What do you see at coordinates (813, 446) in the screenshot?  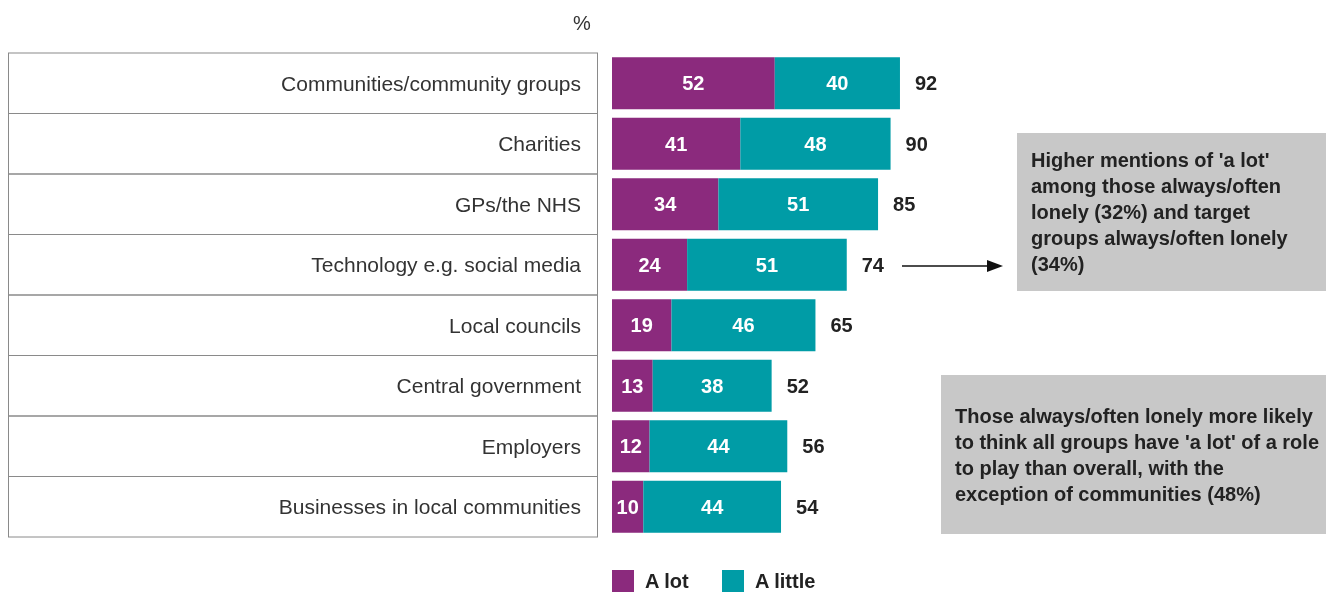 I see `total-label: 56` at bounding box center [813, 446].